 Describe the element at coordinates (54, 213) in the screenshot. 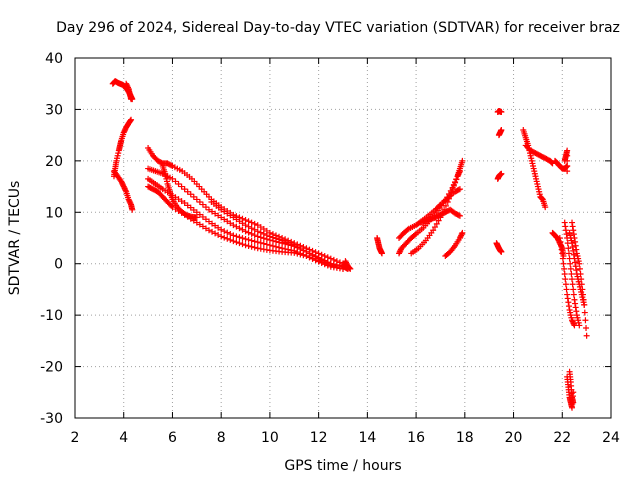

I see `y-tick-label: 10` at that location.